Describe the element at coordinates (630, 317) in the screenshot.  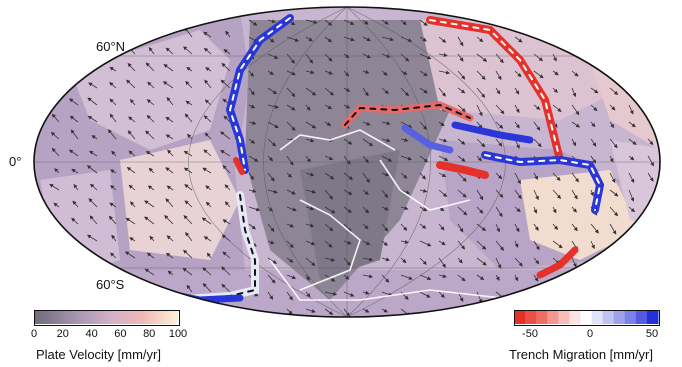
I see `trench-colorbar-swatch` at that location.